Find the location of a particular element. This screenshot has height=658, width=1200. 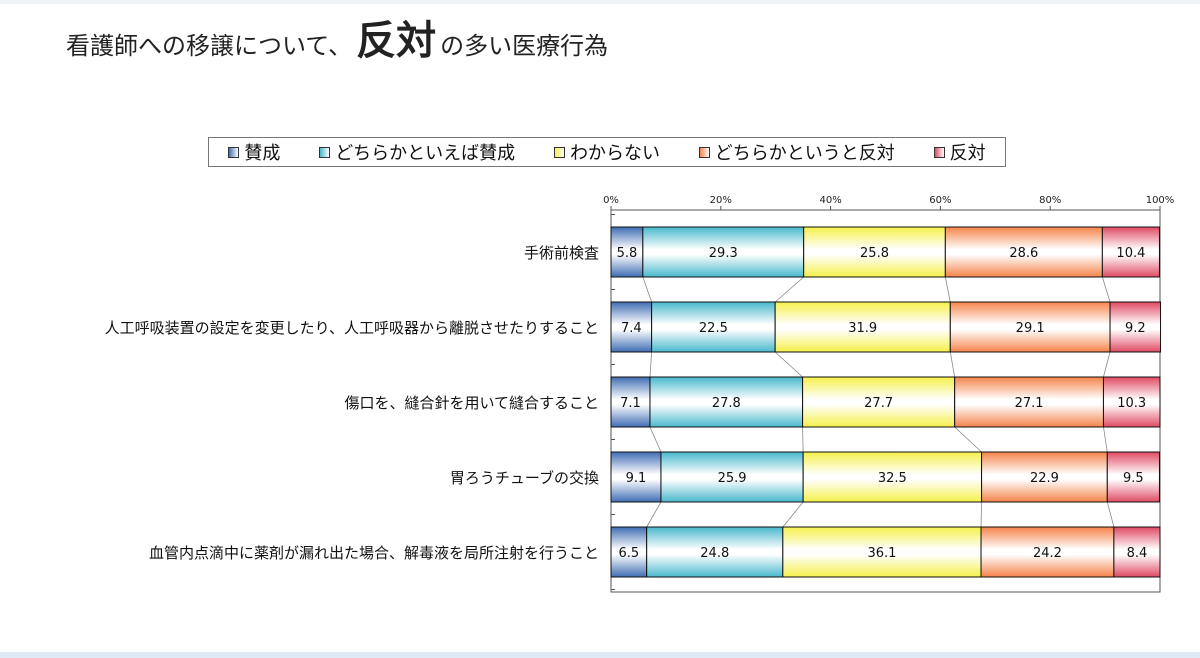

bottom-band is located at coordinates (600, 655).